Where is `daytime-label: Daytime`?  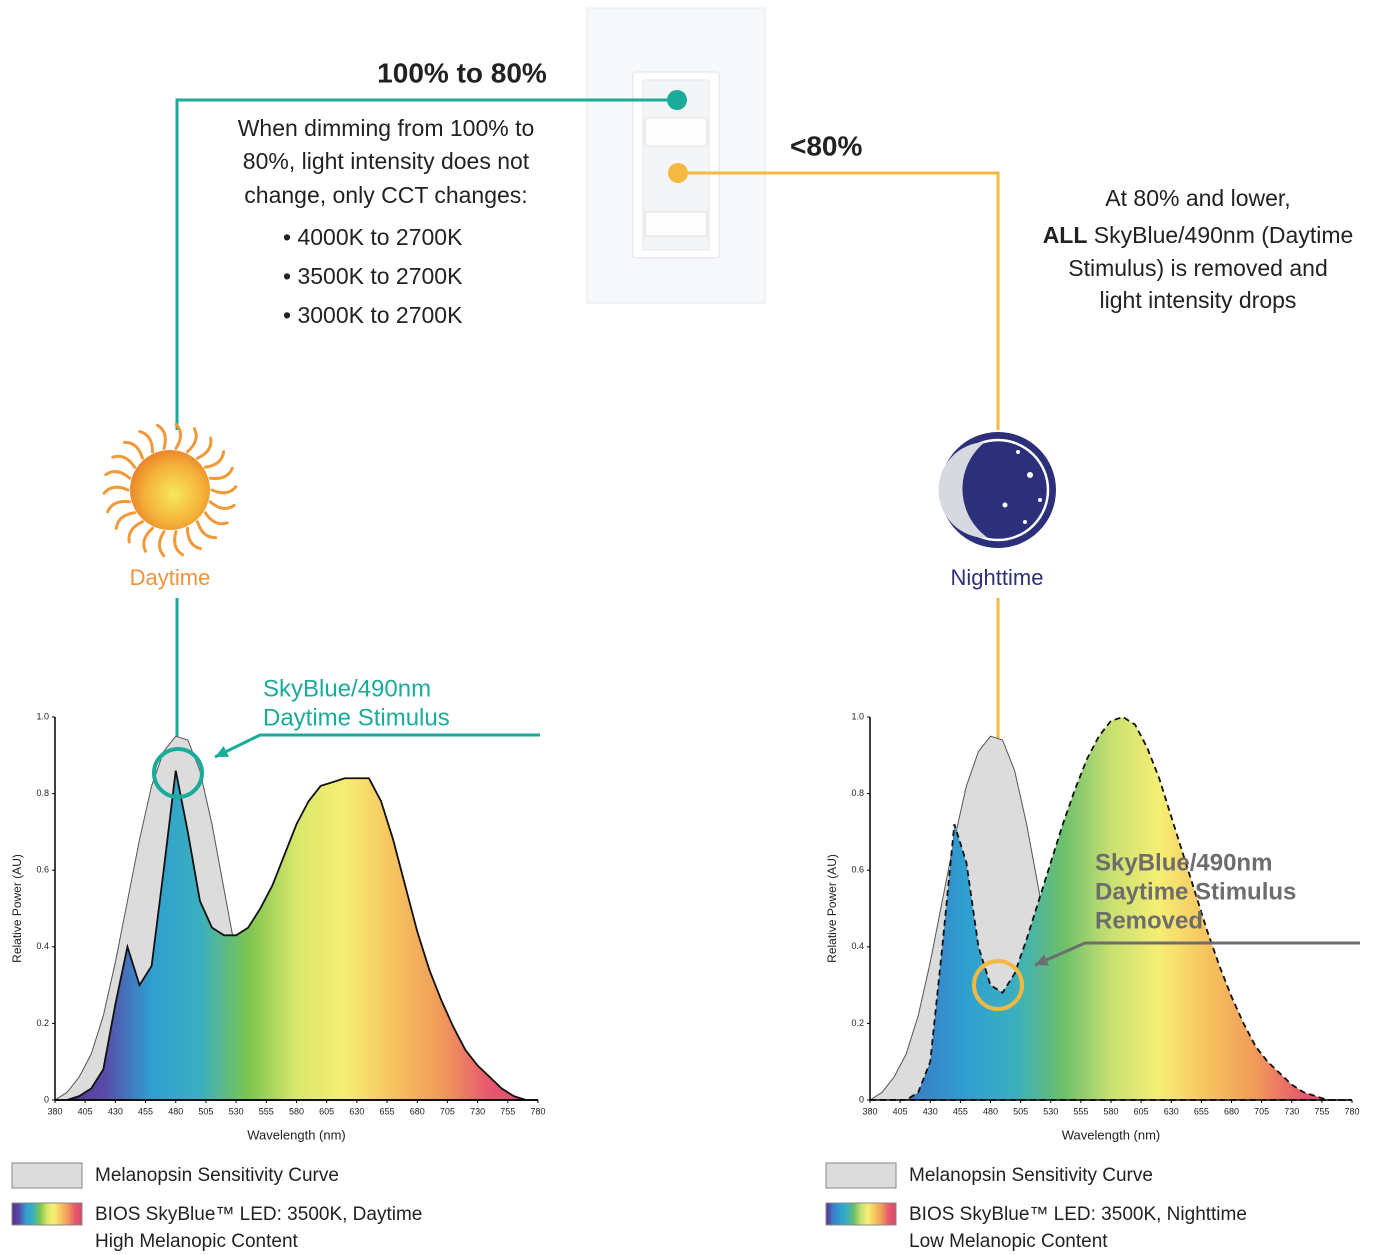 daytime-label: Daytime is located at coordinates (170, 577).